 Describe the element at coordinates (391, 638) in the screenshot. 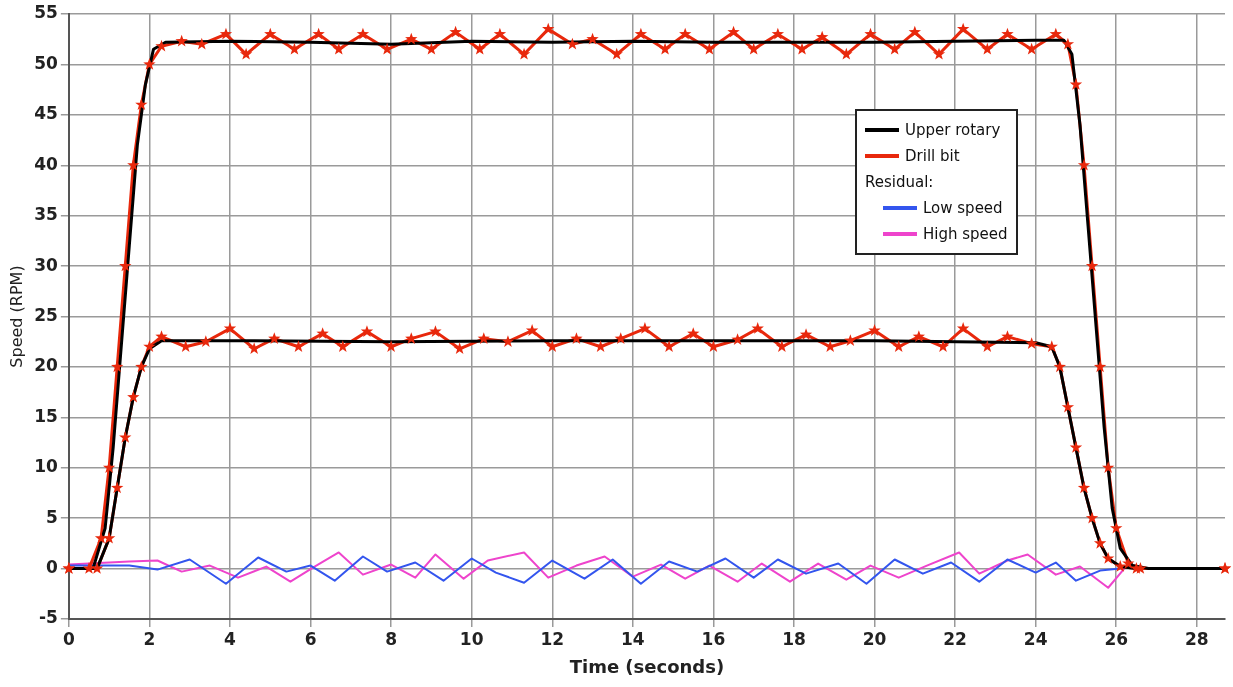

I see `x-tick-label: 8` at that location.